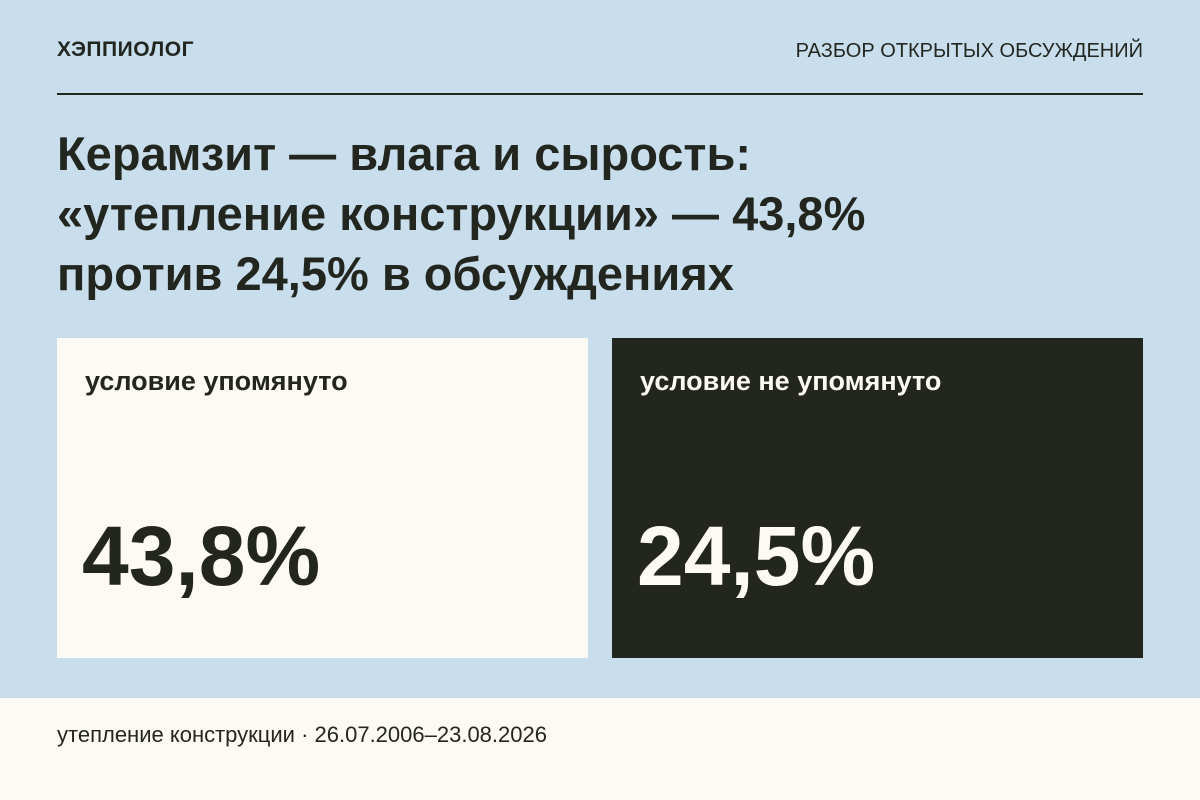 The height and width of the screenshot is (800, 1200). I want to click on title-line: «утепление конструкции» — 43,8%, so click(461, 213).